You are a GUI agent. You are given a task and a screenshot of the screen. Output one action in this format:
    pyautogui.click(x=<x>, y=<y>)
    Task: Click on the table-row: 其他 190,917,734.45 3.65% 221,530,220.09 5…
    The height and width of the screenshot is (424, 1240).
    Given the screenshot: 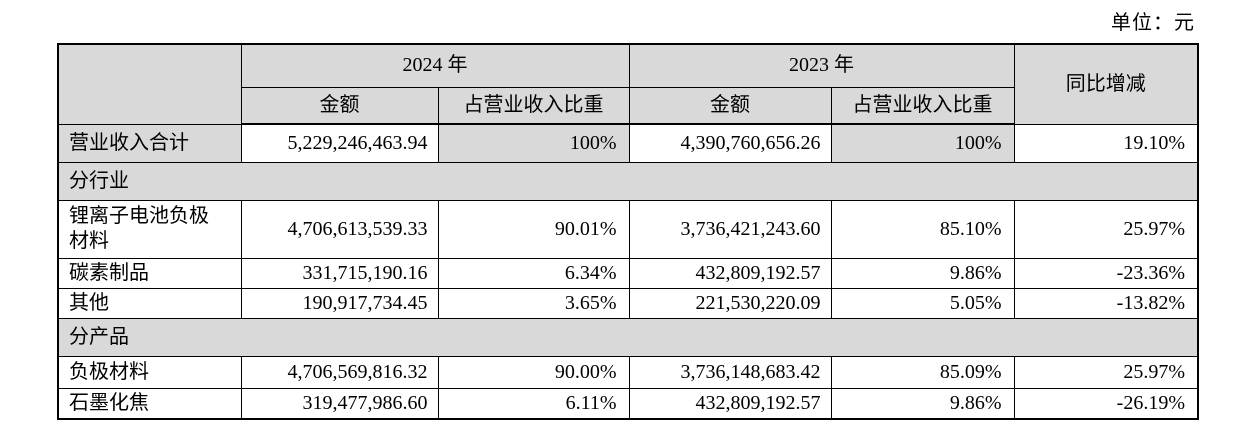 What is the action you would take?
    pyautogui.click(x=628, y=303)
    